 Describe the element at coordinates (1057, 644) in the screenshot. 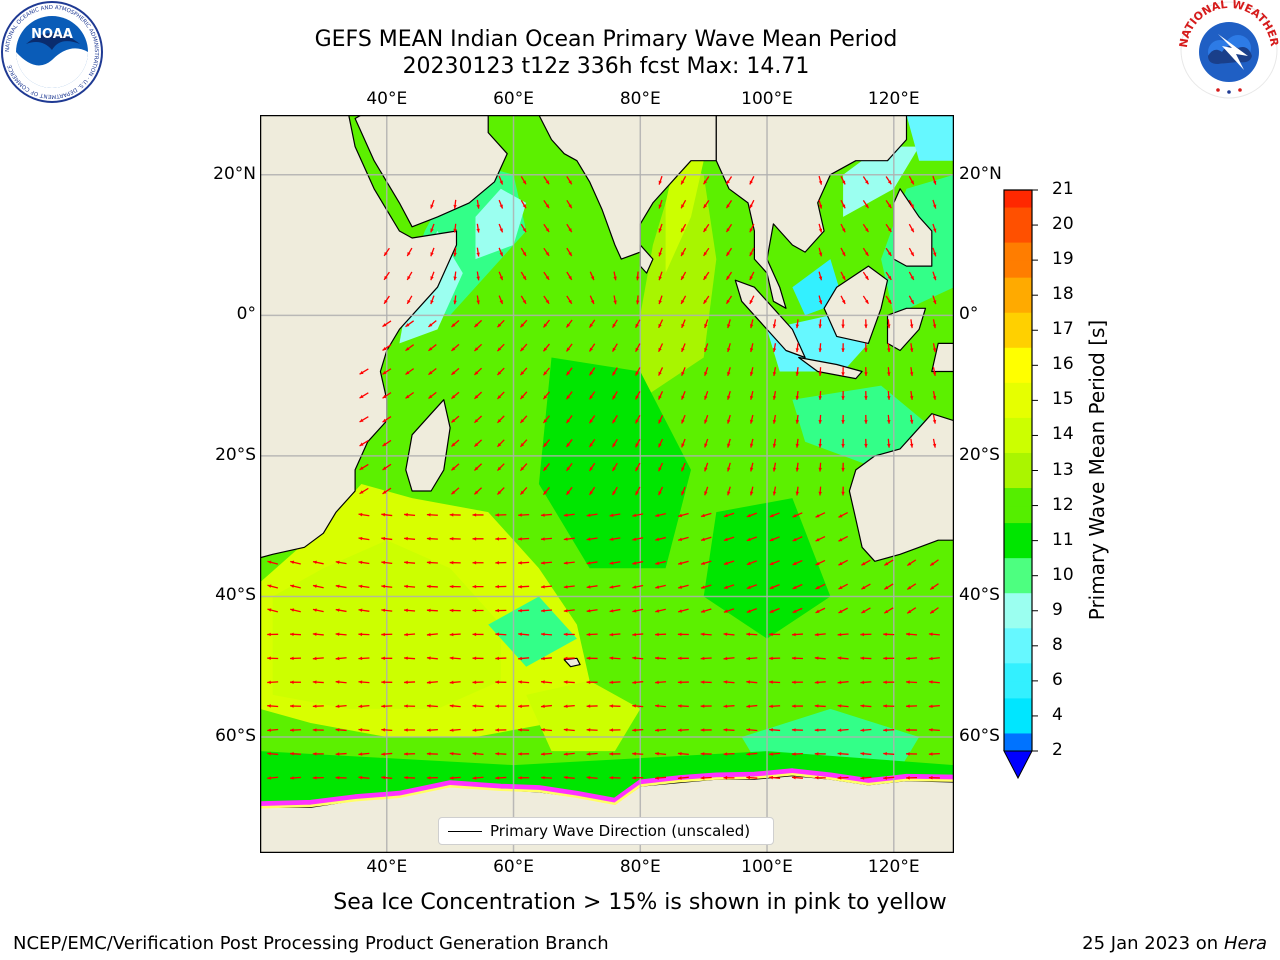

I see `colorbar-tick-label: 8` at that location.